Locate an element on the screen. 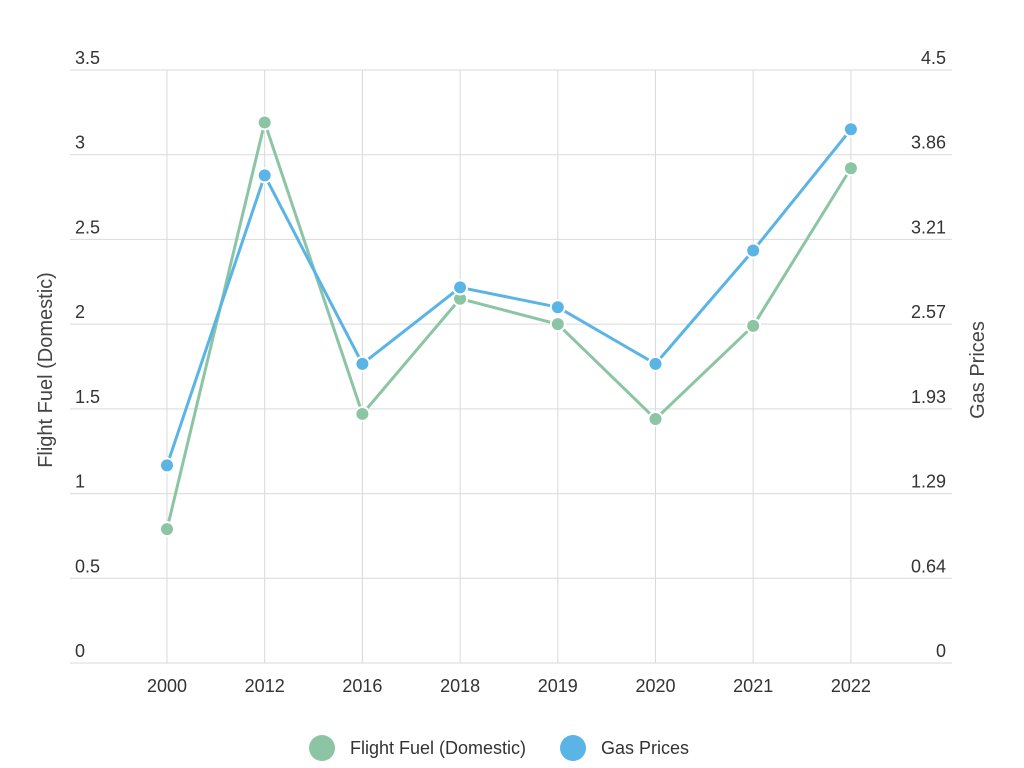  right-tick-label: 1.29 is located at coordinates (928, 482).